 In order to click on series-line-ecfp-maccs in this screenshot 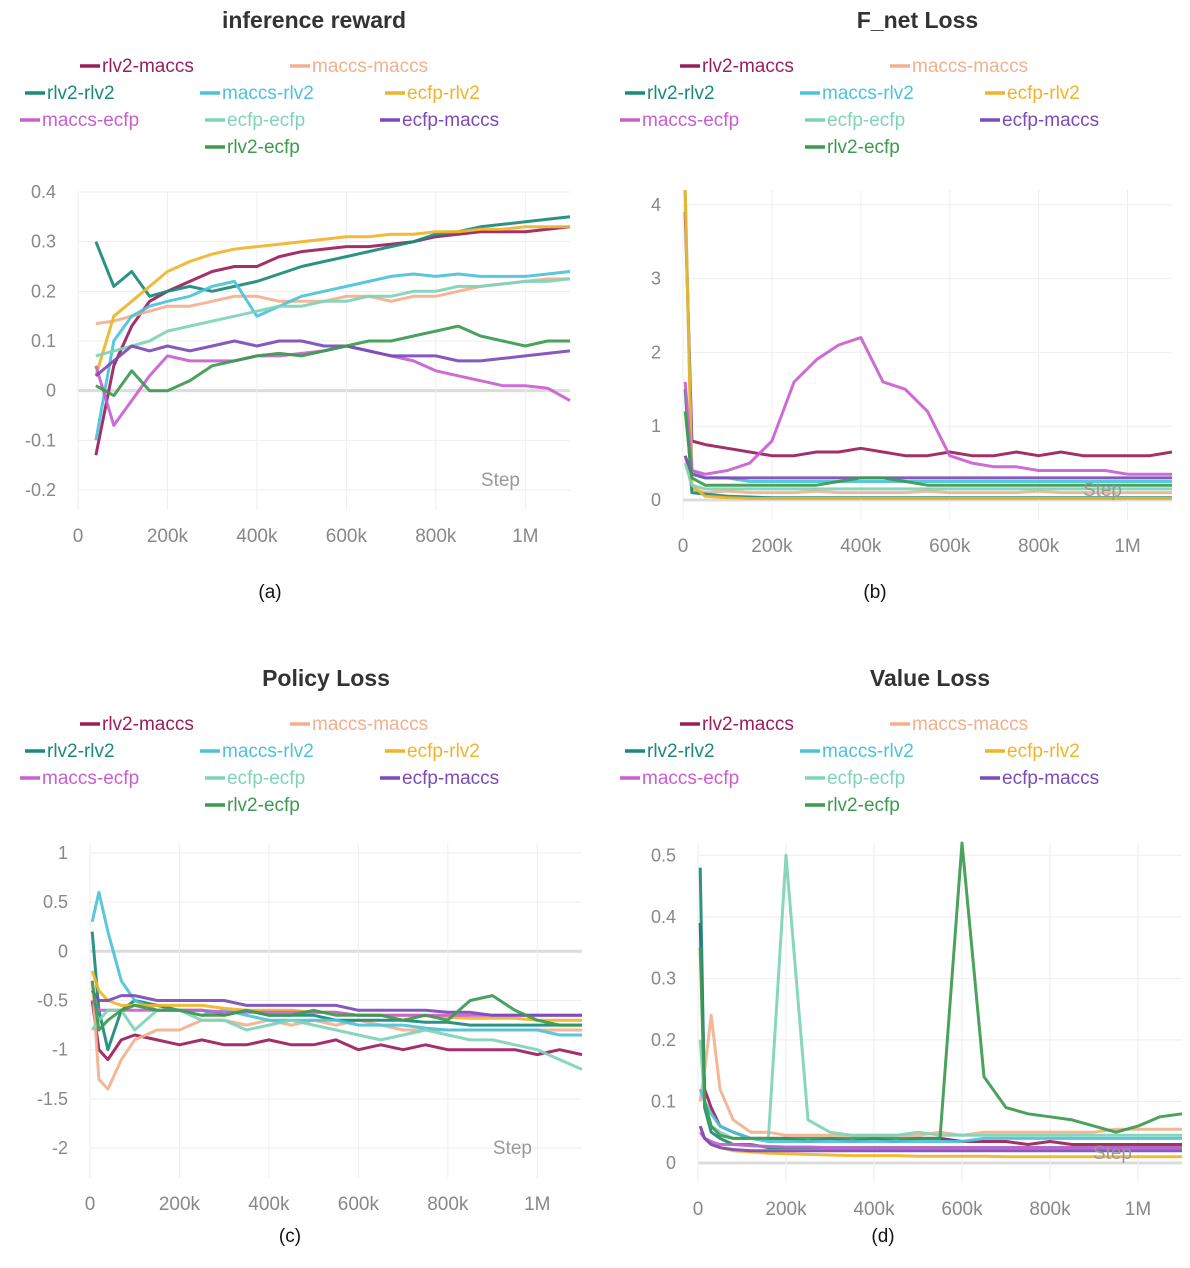, I will do `click(940, 1139)`.